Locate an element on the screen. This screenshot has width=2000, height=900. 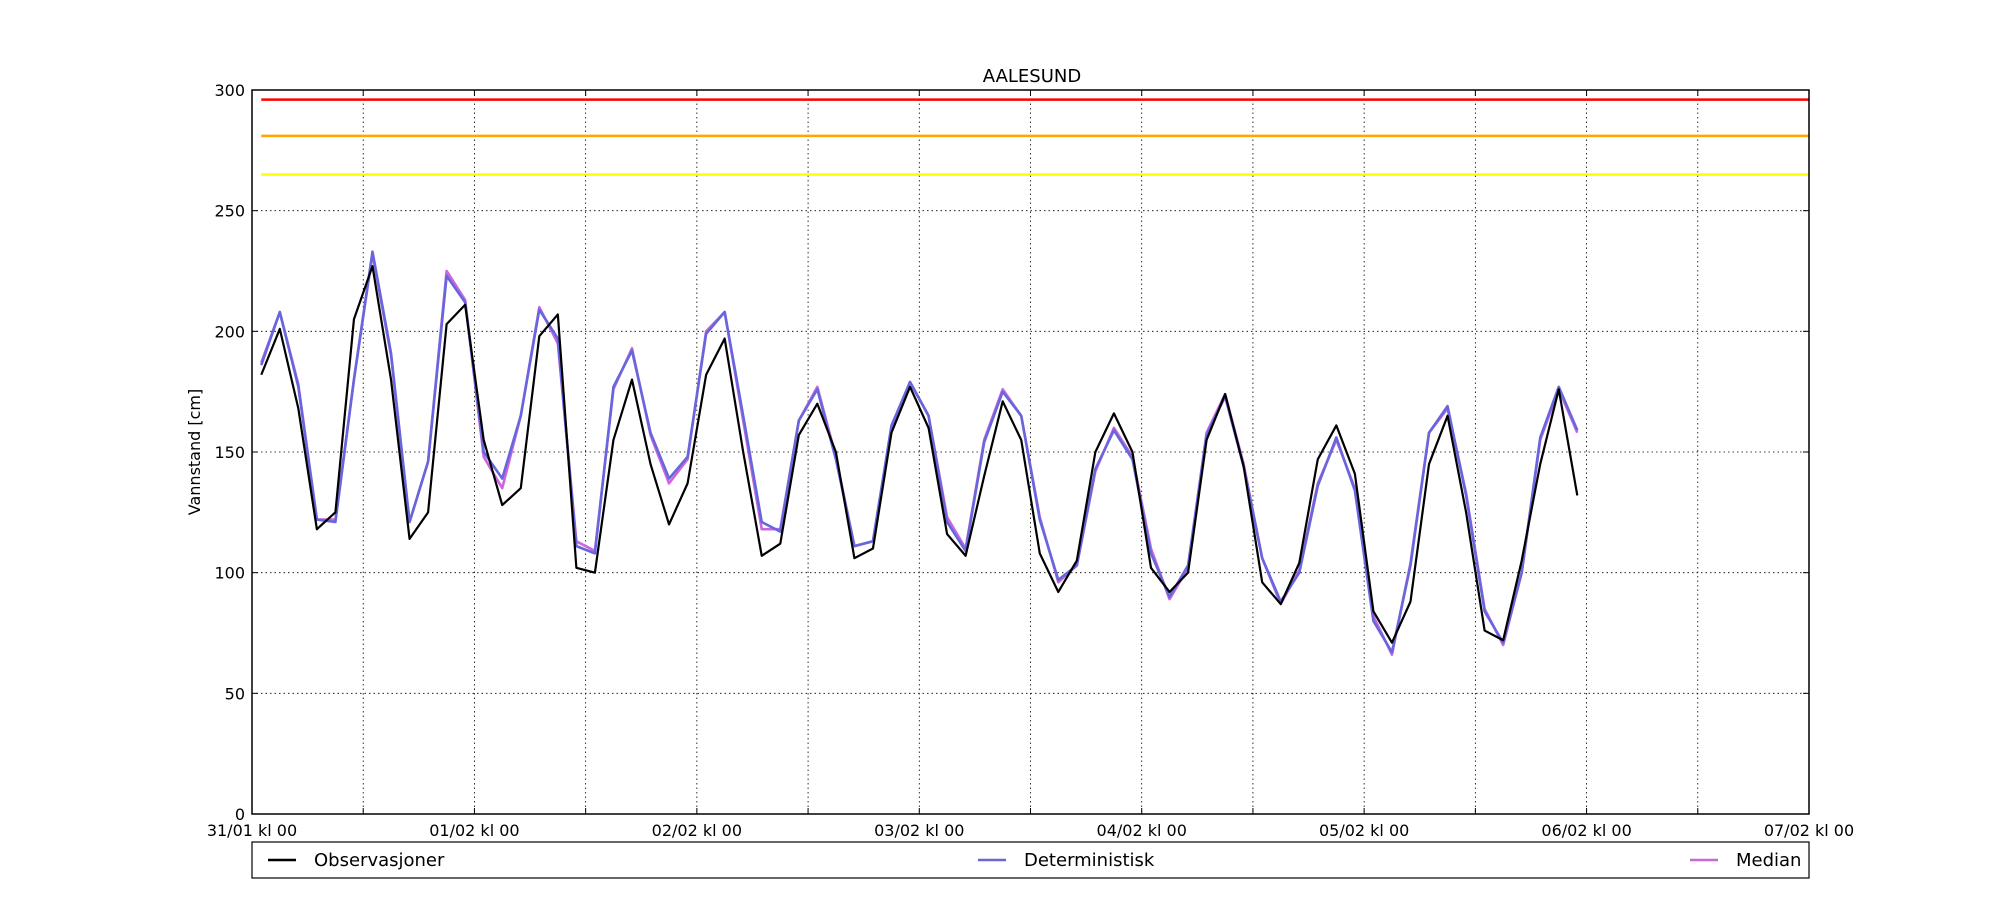
y-tick-label: 250 is located at coordinates (229, 211).